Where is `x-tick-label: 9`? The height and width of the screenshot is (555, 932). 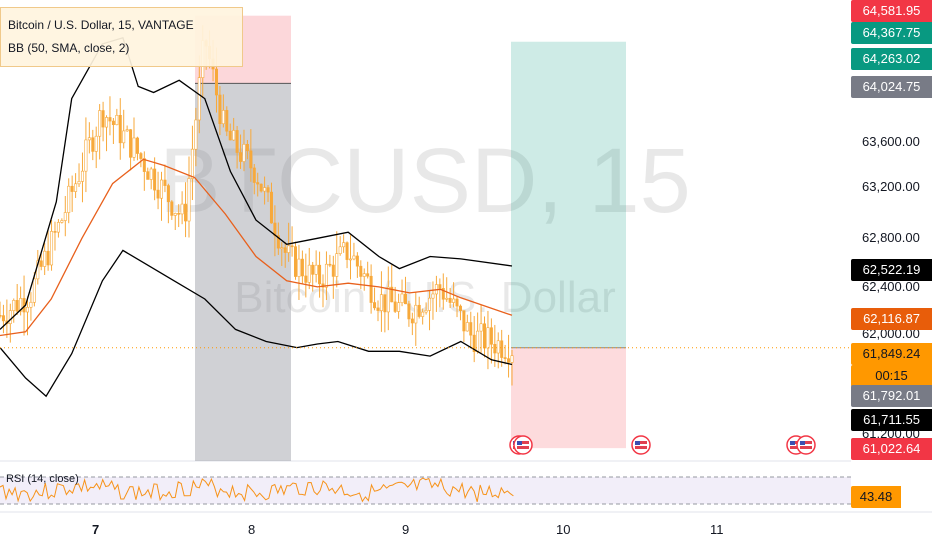
x-tick-label: 9 is located at coordinates (406, 529).